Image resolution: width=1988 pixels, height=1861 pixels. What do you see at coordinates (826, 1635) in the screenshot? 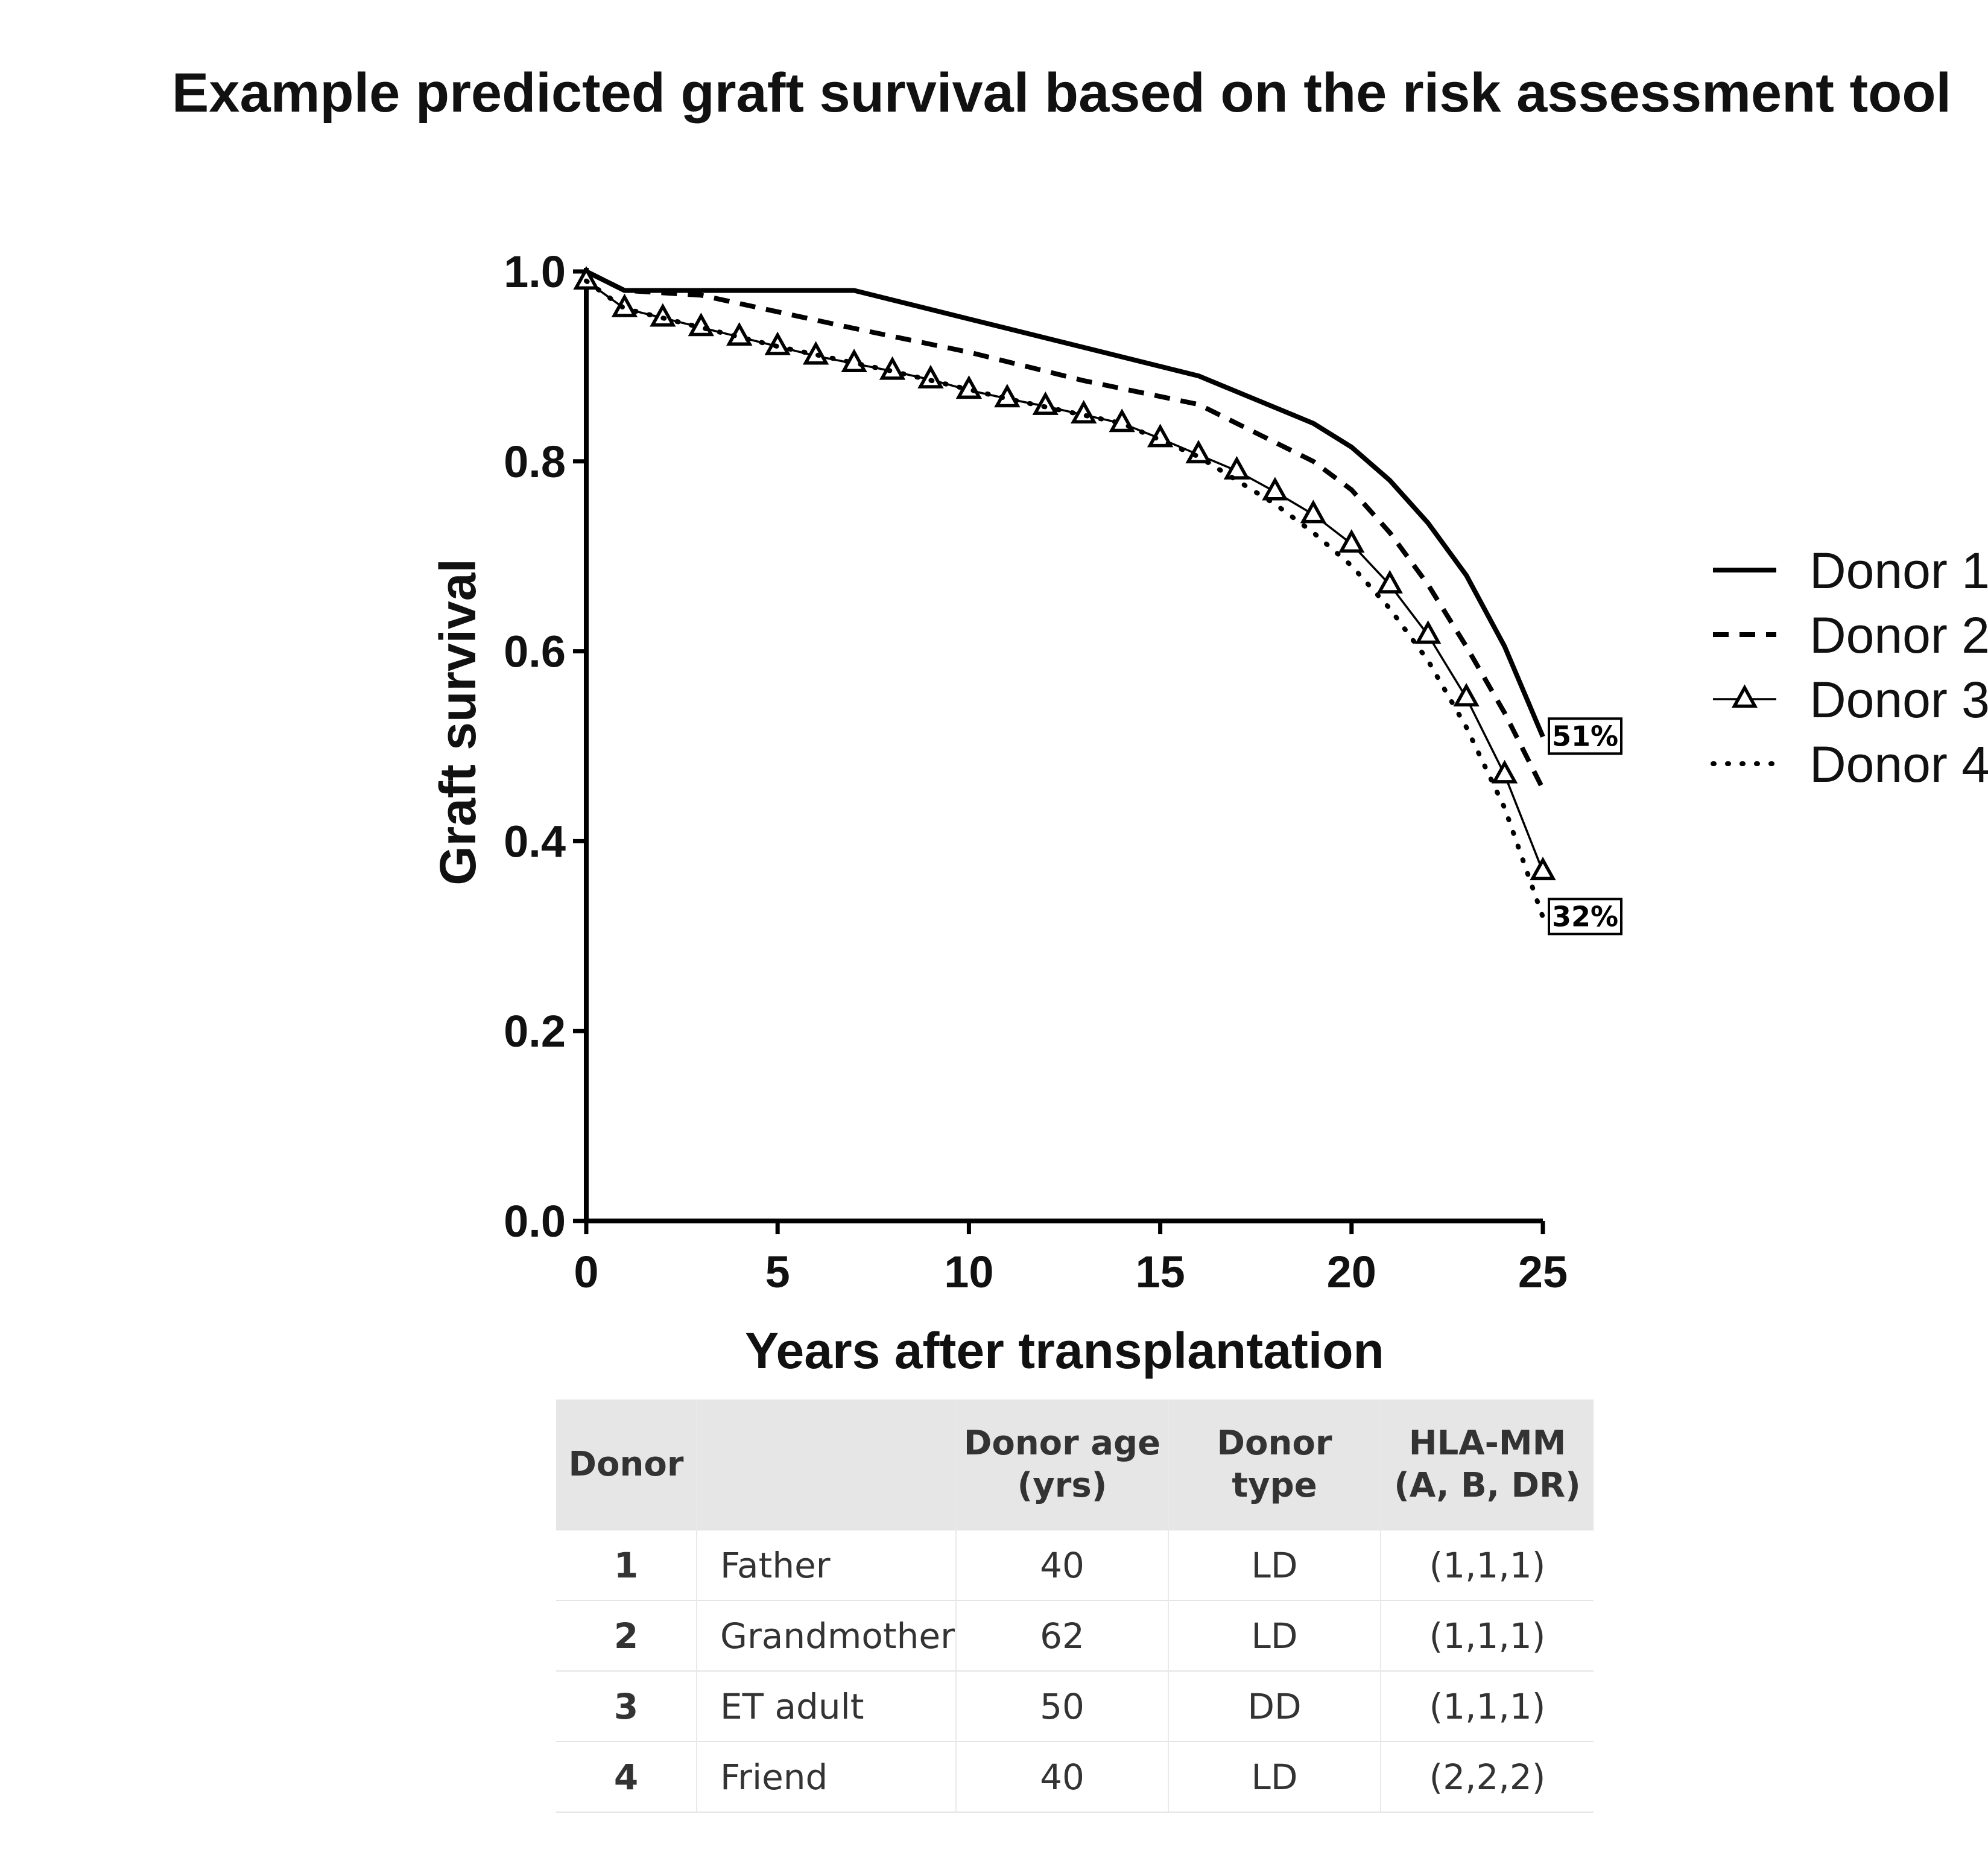
I see `cell-relation: Grandmother` at bounding box center [826, 1635].